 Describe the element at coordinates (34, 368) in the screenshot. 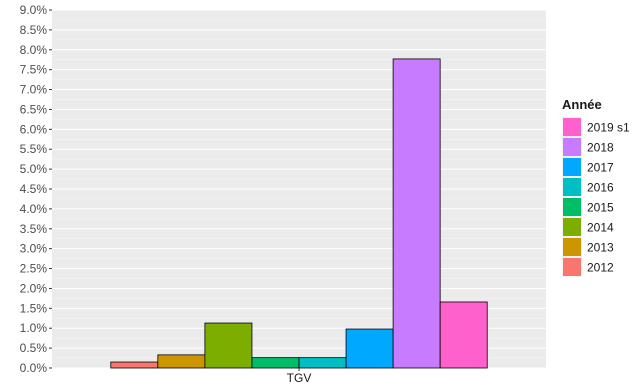

I see `y-tick-label: 0.0%` at that location.